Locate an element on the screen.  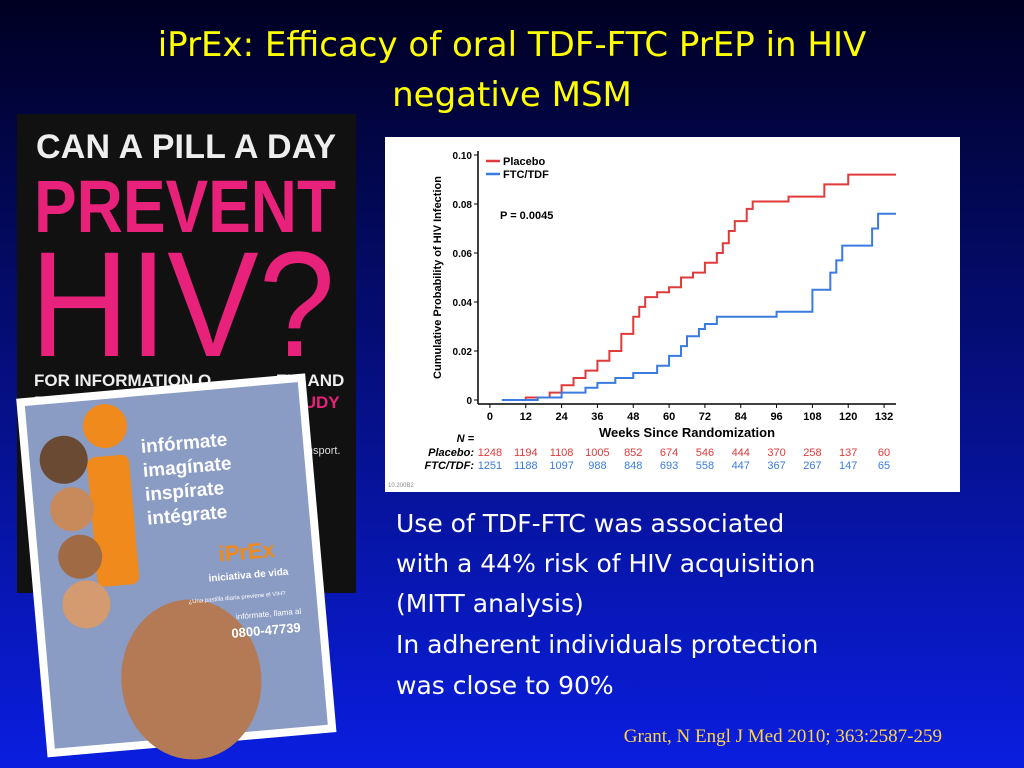
risk-value: 367 is located at coordinates (776, 466).